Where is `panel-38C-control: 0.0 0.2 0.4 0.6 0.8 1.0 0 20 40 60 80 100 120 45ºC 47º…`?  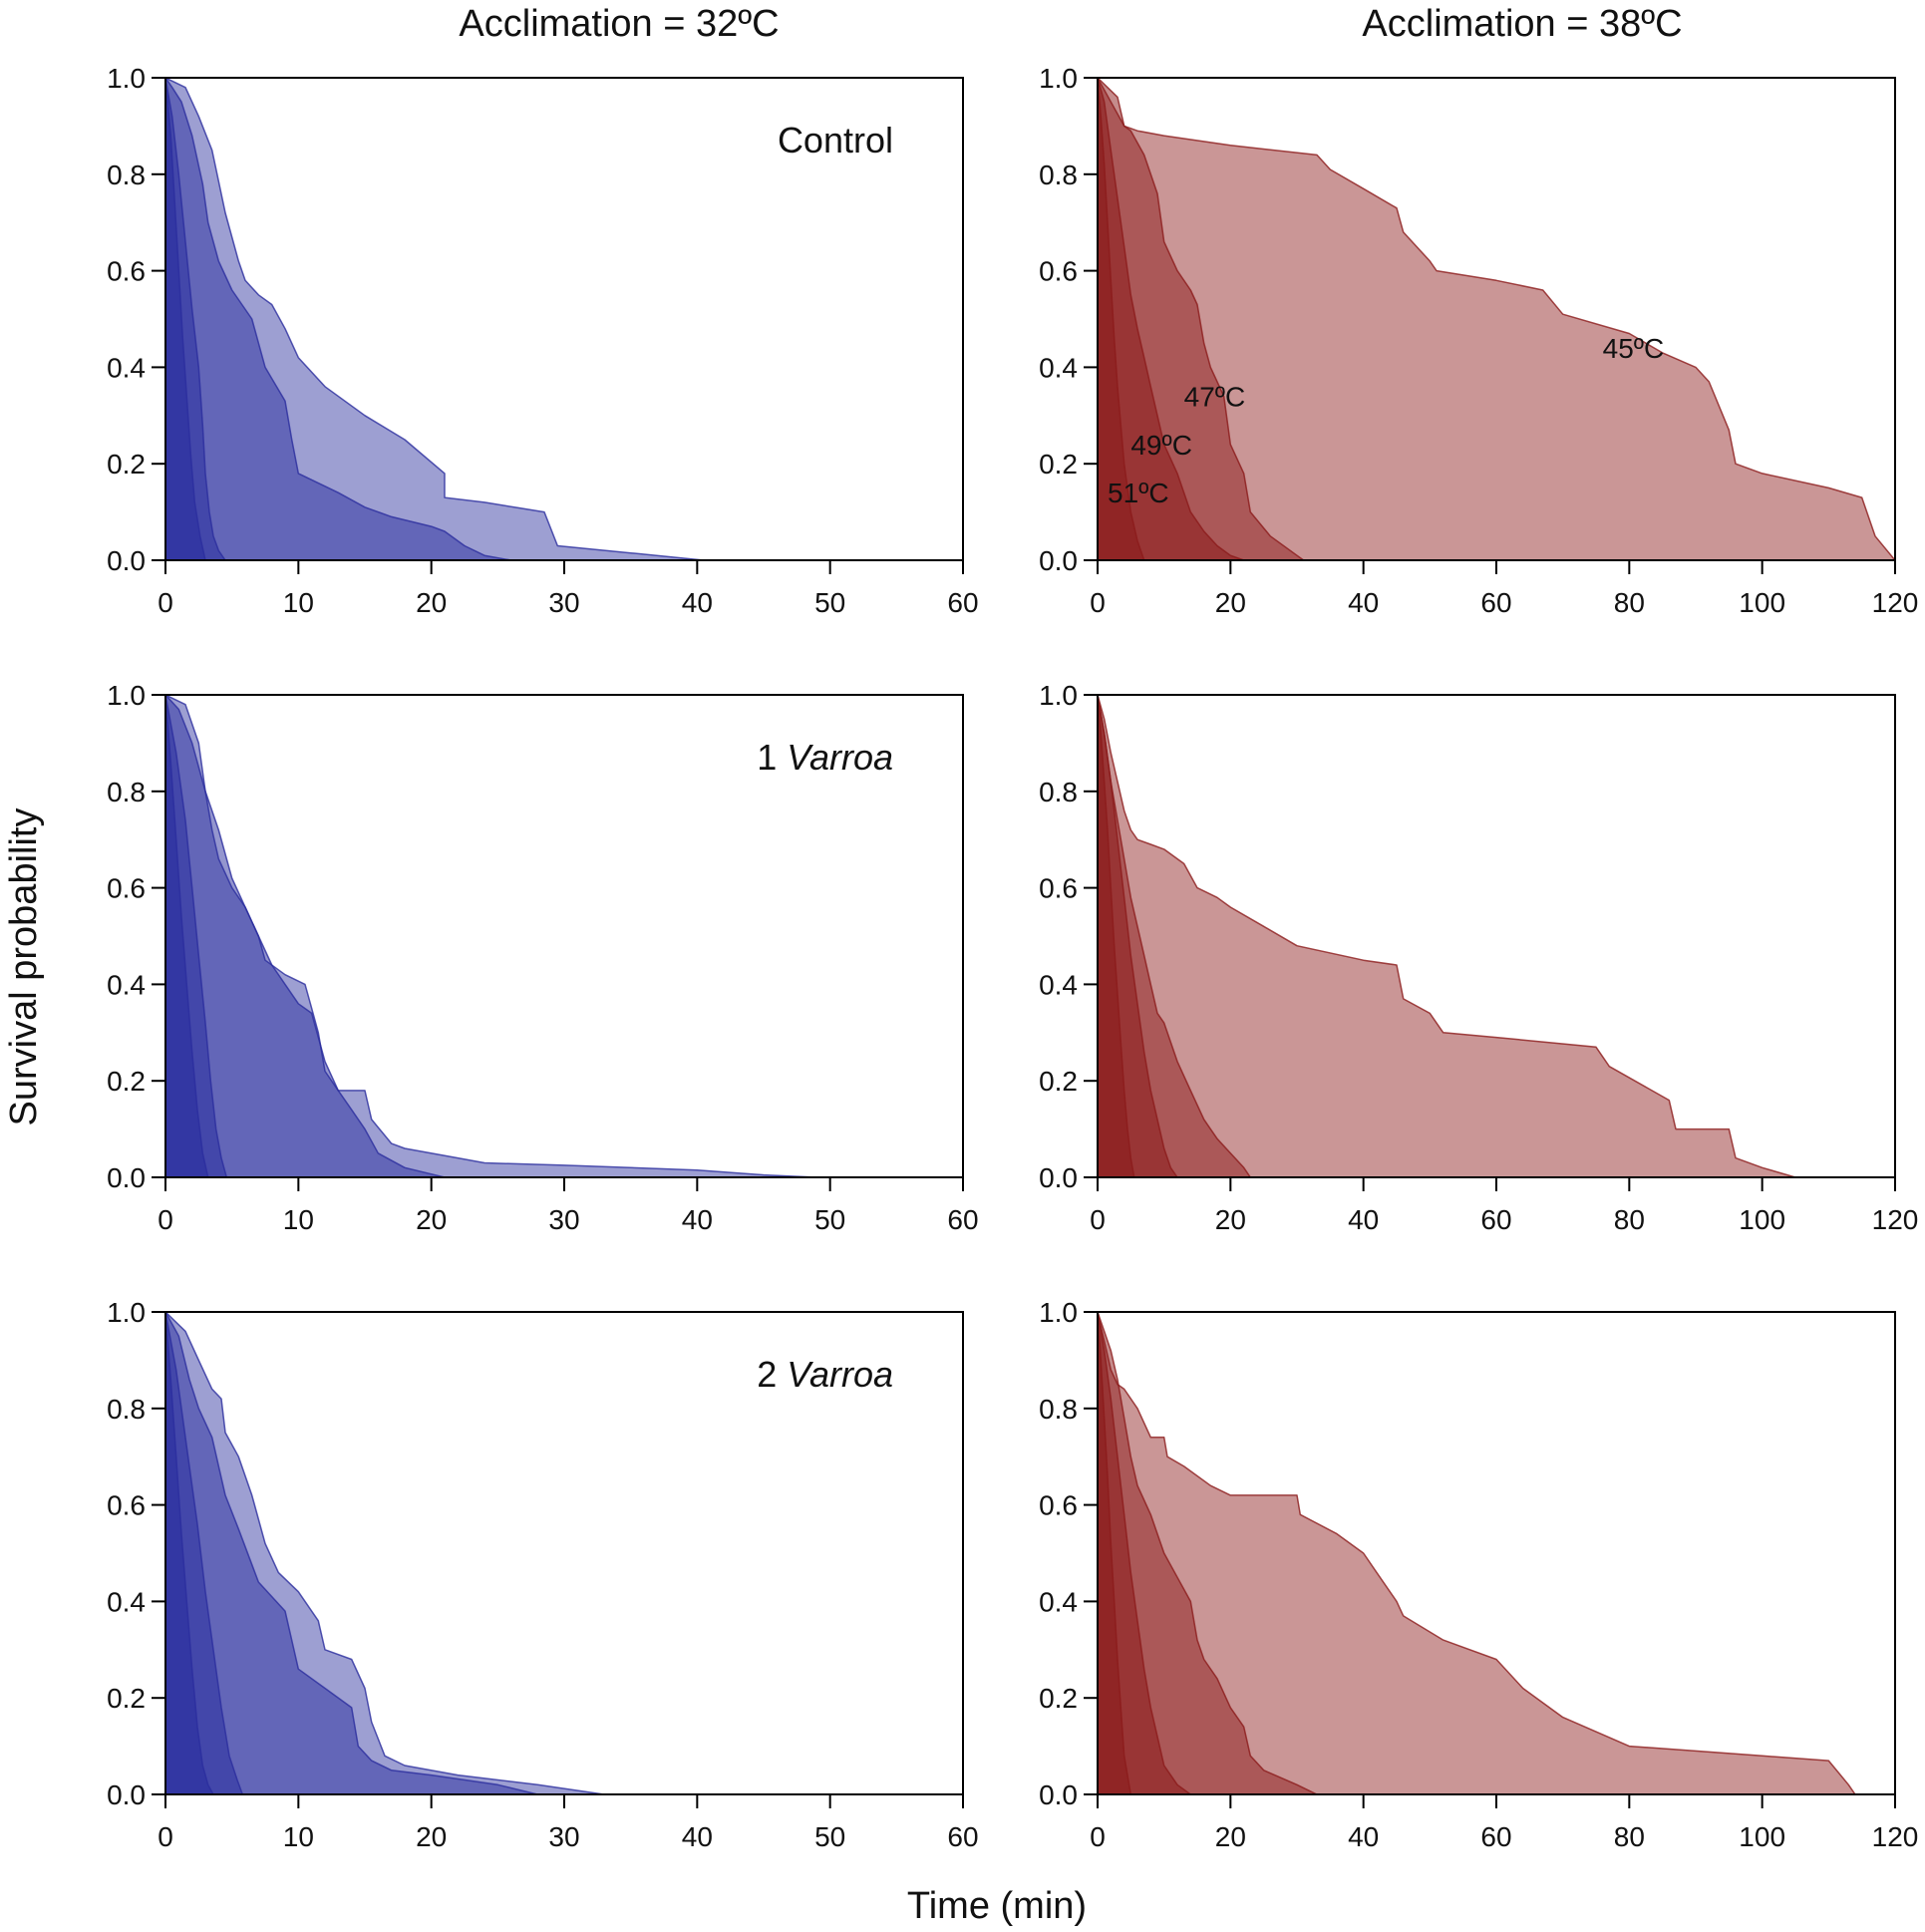
panel-38C-control: 0.0 0.2 0.4 0.6 0.8 1.0 0 20 40 60 80 100 120 45ºC 47º… is located at coordinates (1478, 340).